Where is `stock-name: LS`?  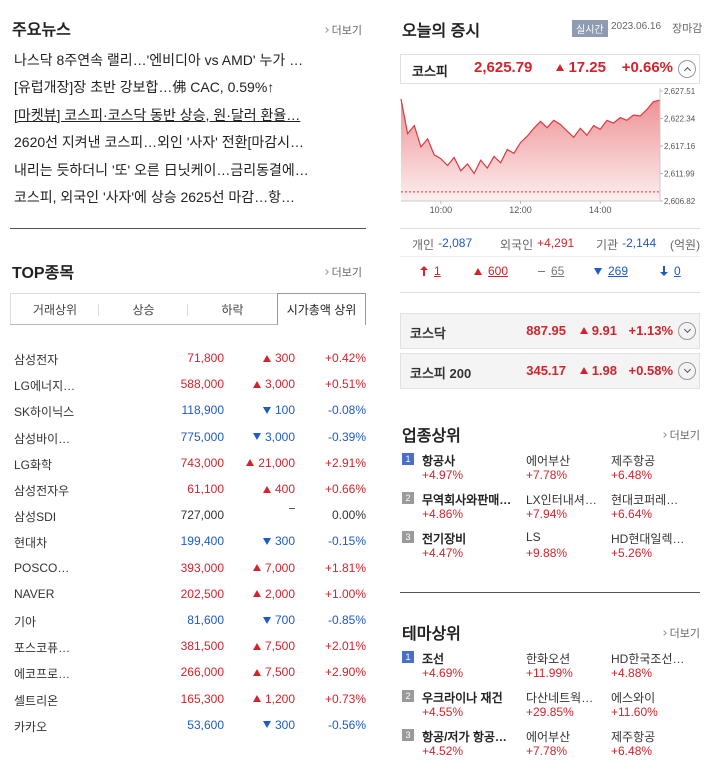
stock-name: LS is located at coordinates (533, 537).